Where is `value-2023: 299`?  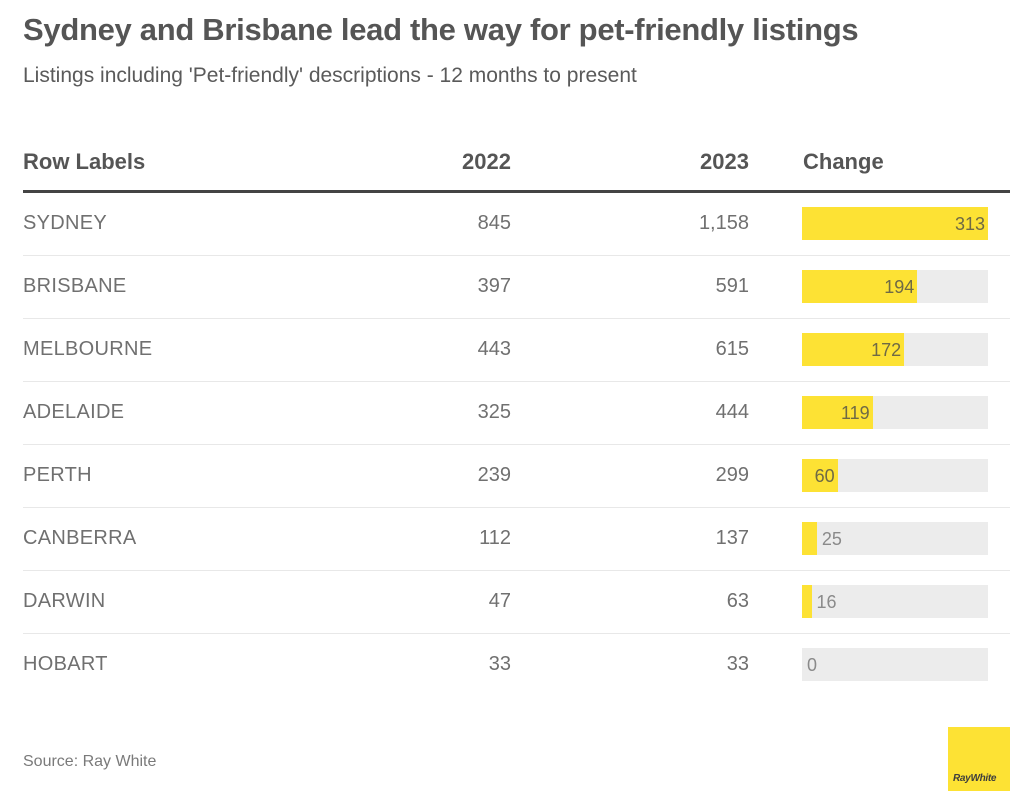 value-2023: 299 is located at coordinates (732, 475).